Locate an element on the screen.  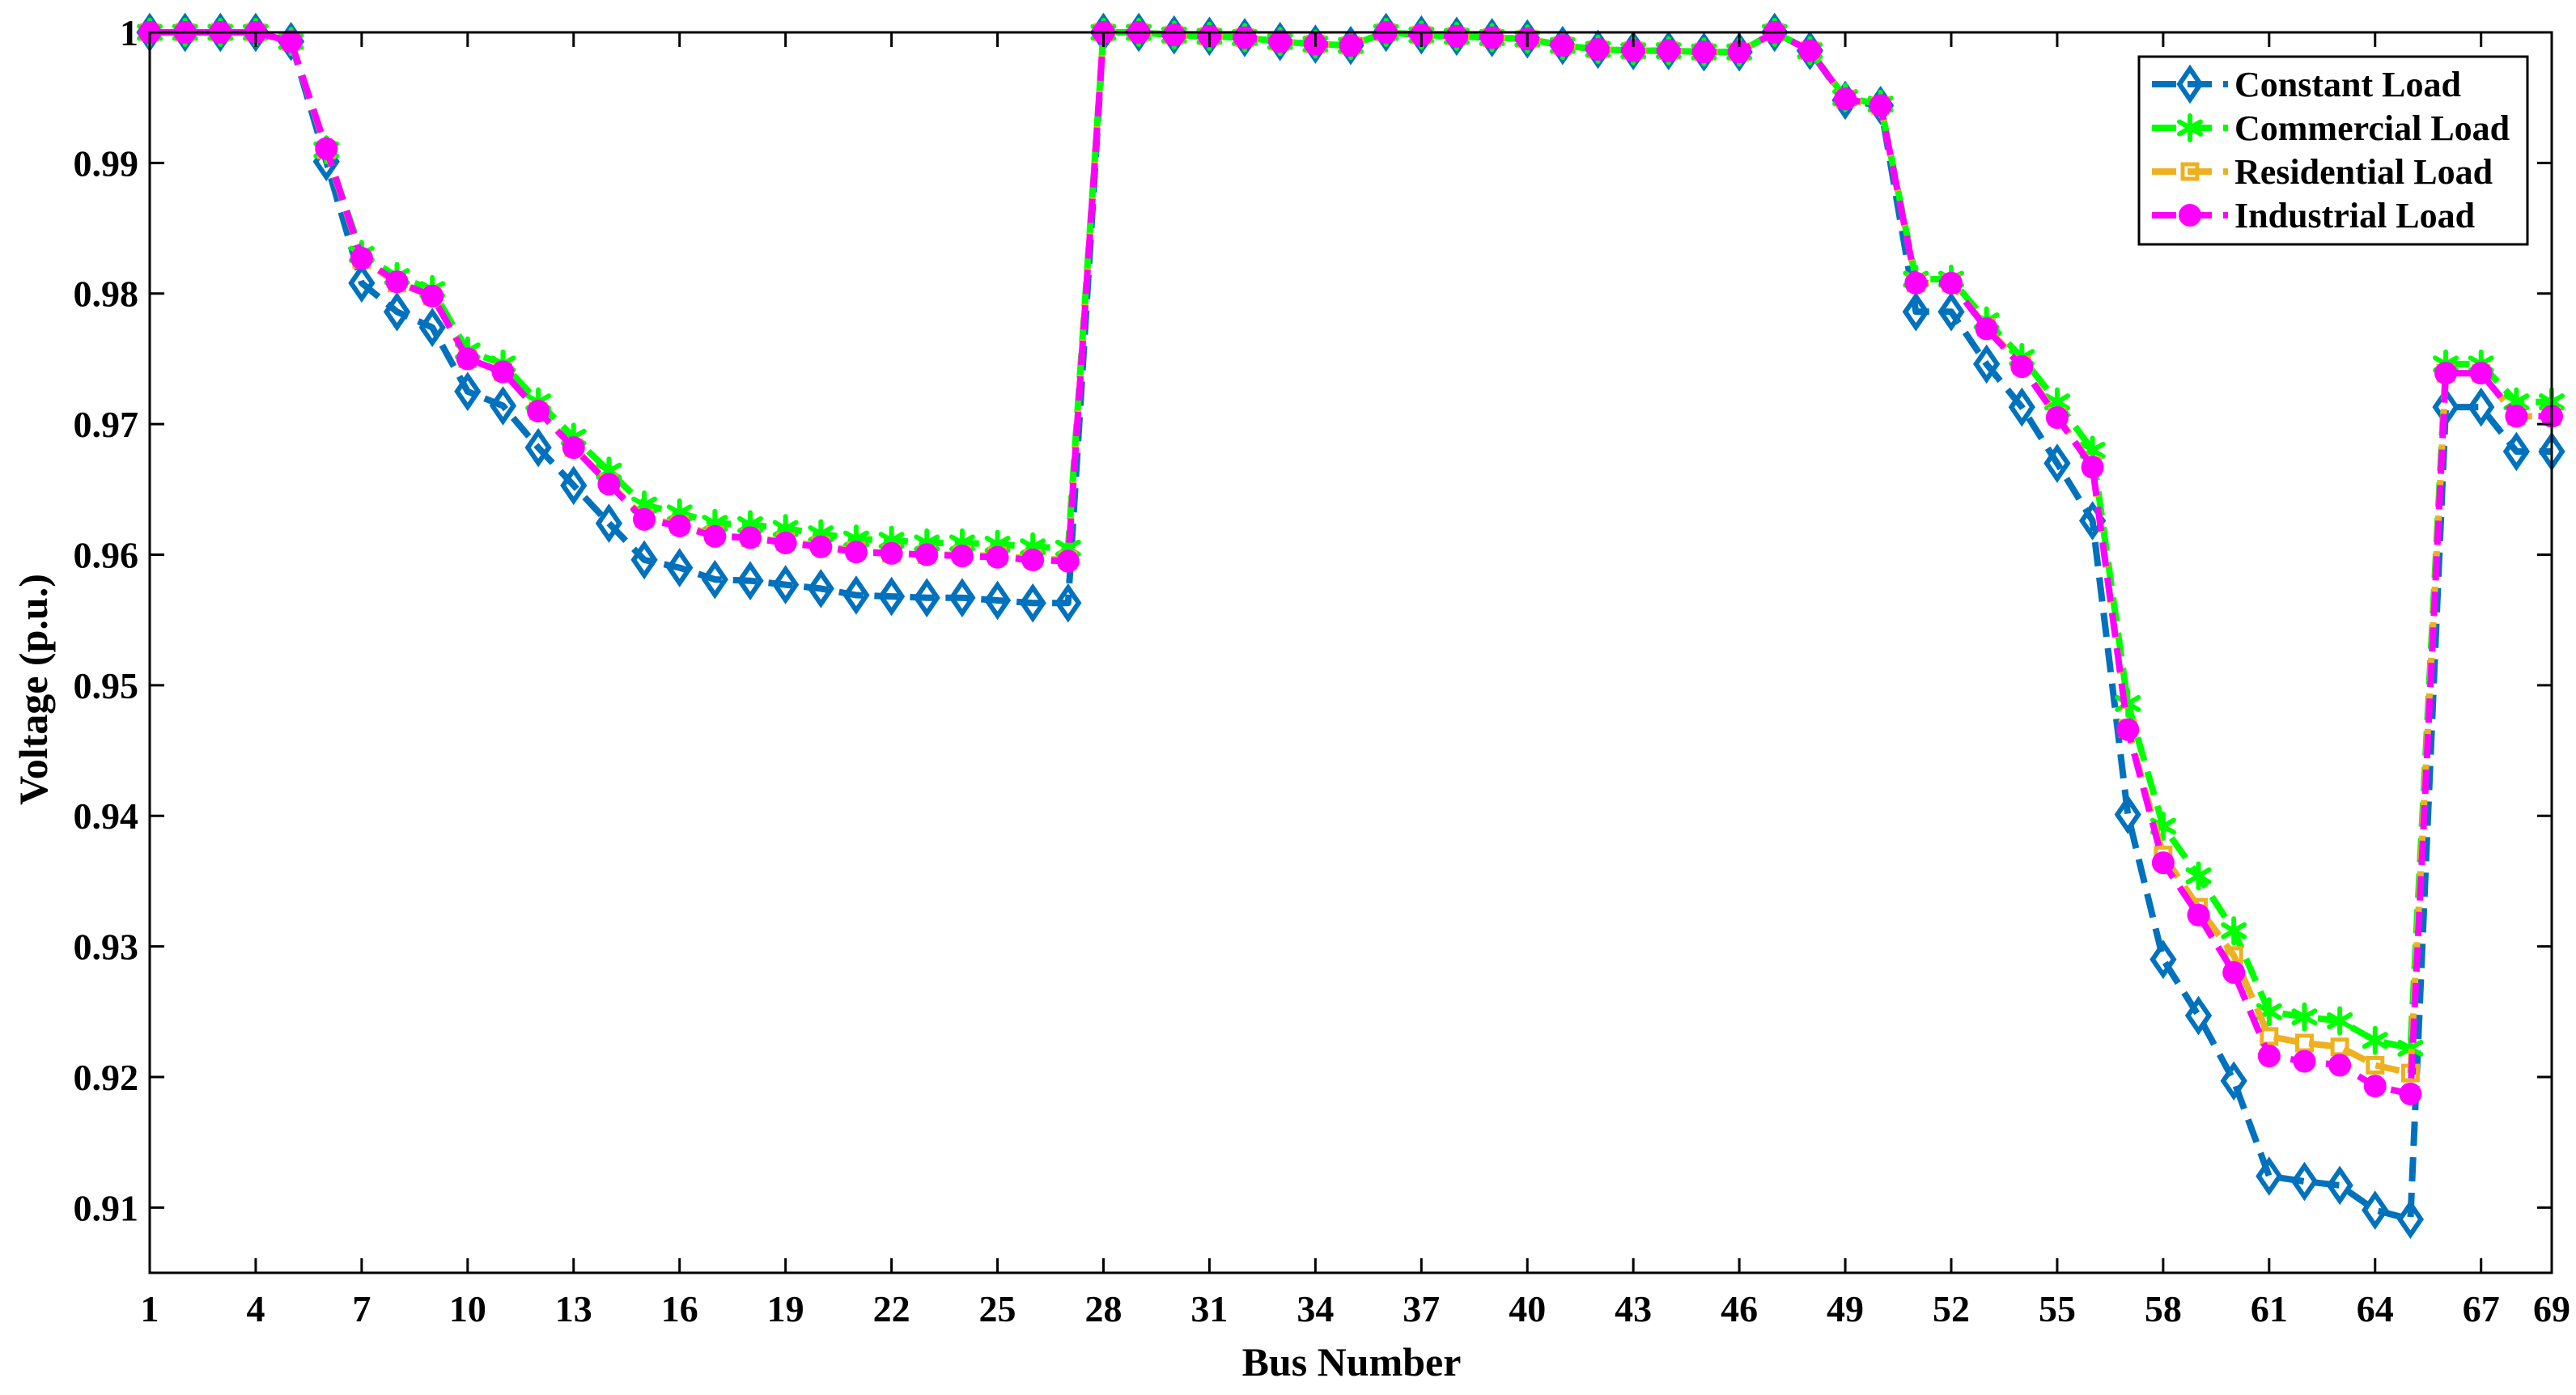
x-tick-label: 58 is located at coordinates (2163, 1309).